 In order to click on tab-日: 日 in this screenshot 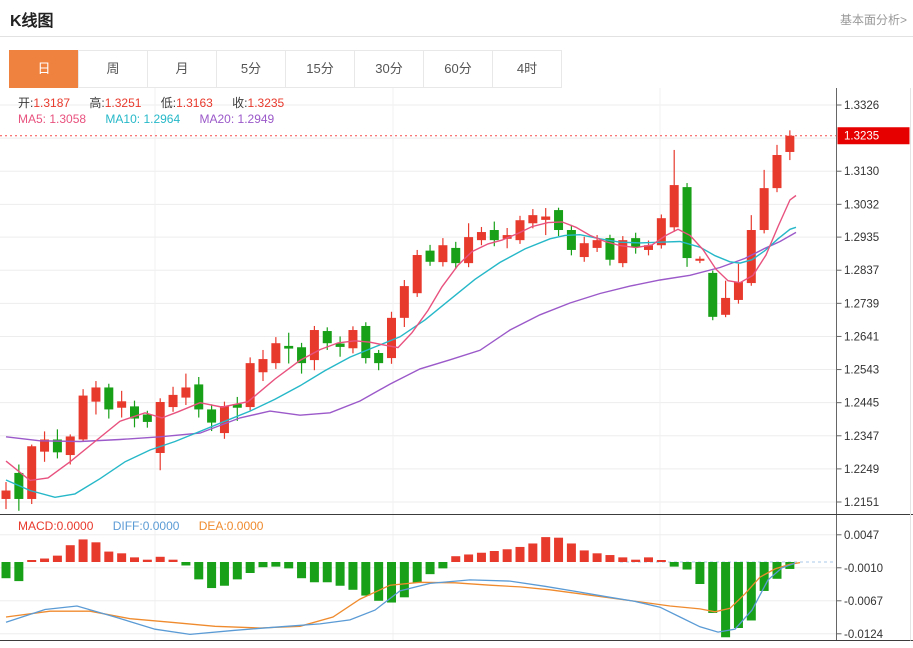, I will do `click(44, 69)`.